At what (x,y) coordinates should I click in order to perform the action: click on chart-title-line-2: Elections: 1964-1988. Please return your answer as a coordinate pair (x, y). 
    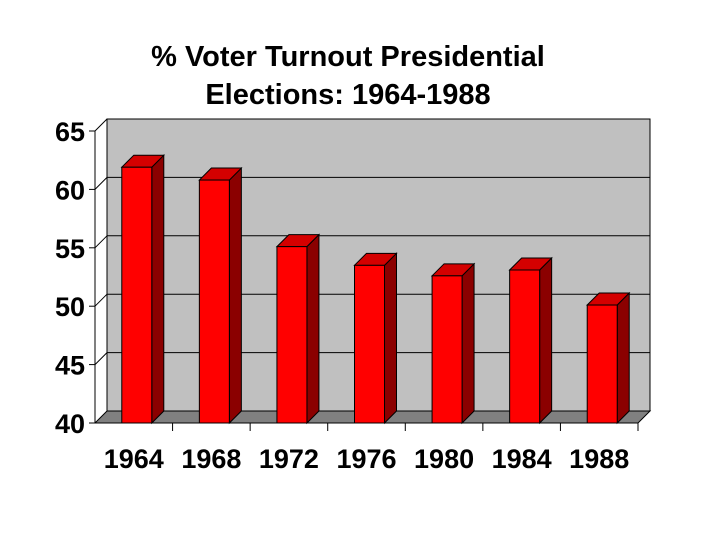
    Looking at the image, I should click on (348, 95).